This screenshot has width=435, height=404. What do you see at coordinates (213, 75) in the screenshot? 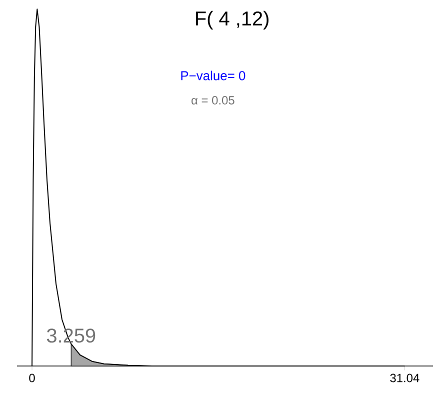
I see `annotation: P−value= 0` at bounding box center [213, 75].